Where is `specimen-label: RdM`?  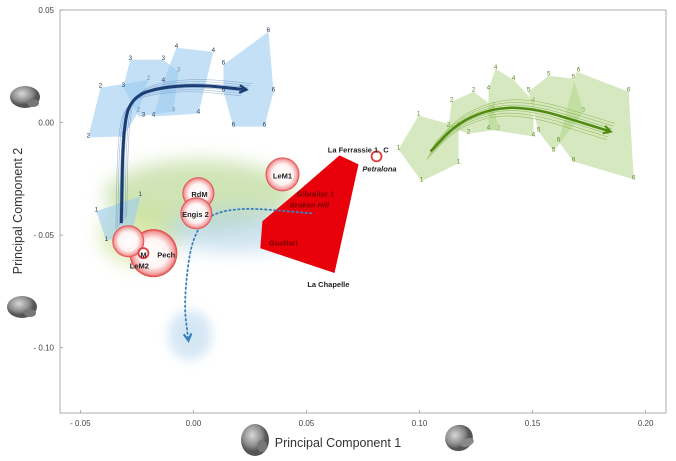
specimen-label: RdM is located at coordinates (199, 194).